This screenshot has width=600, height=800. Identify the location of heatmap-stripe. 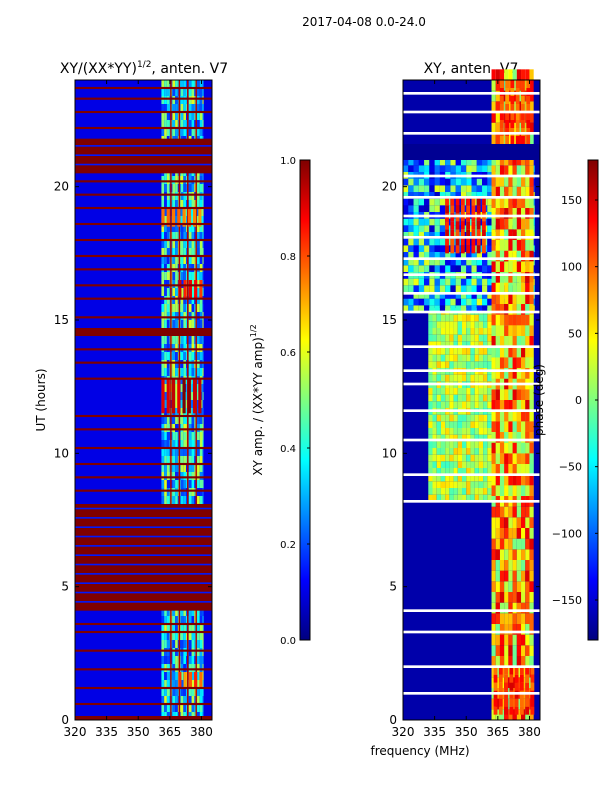
(143, 146).